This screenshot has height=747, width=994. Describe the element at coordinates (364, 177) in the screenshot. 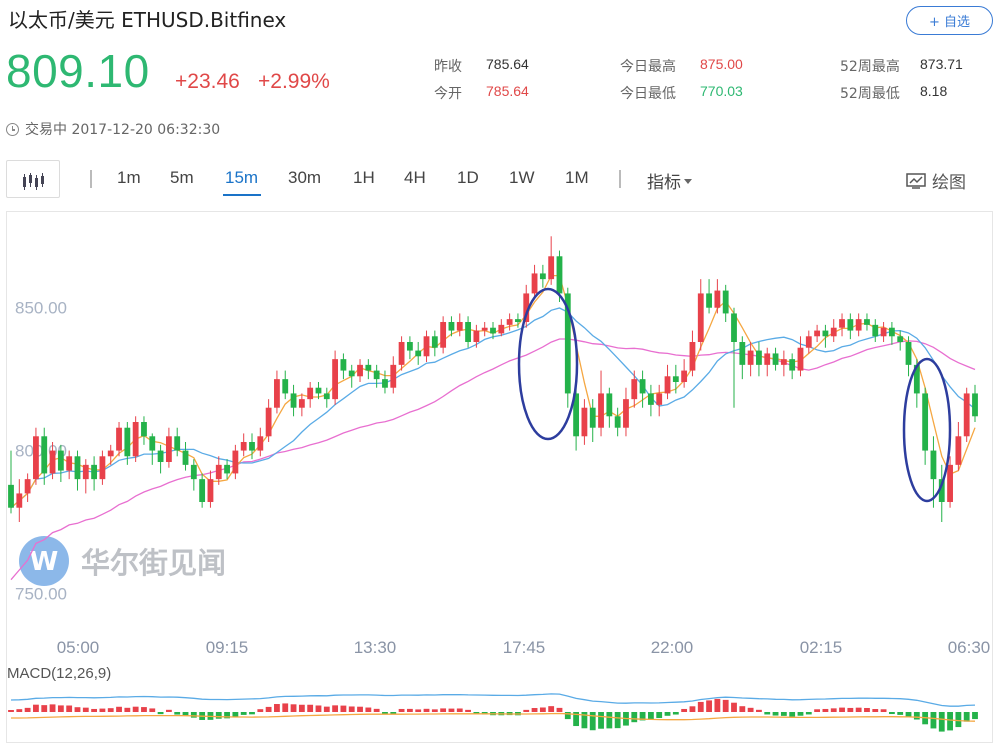

I see `tab-1h: 1H` at that location.